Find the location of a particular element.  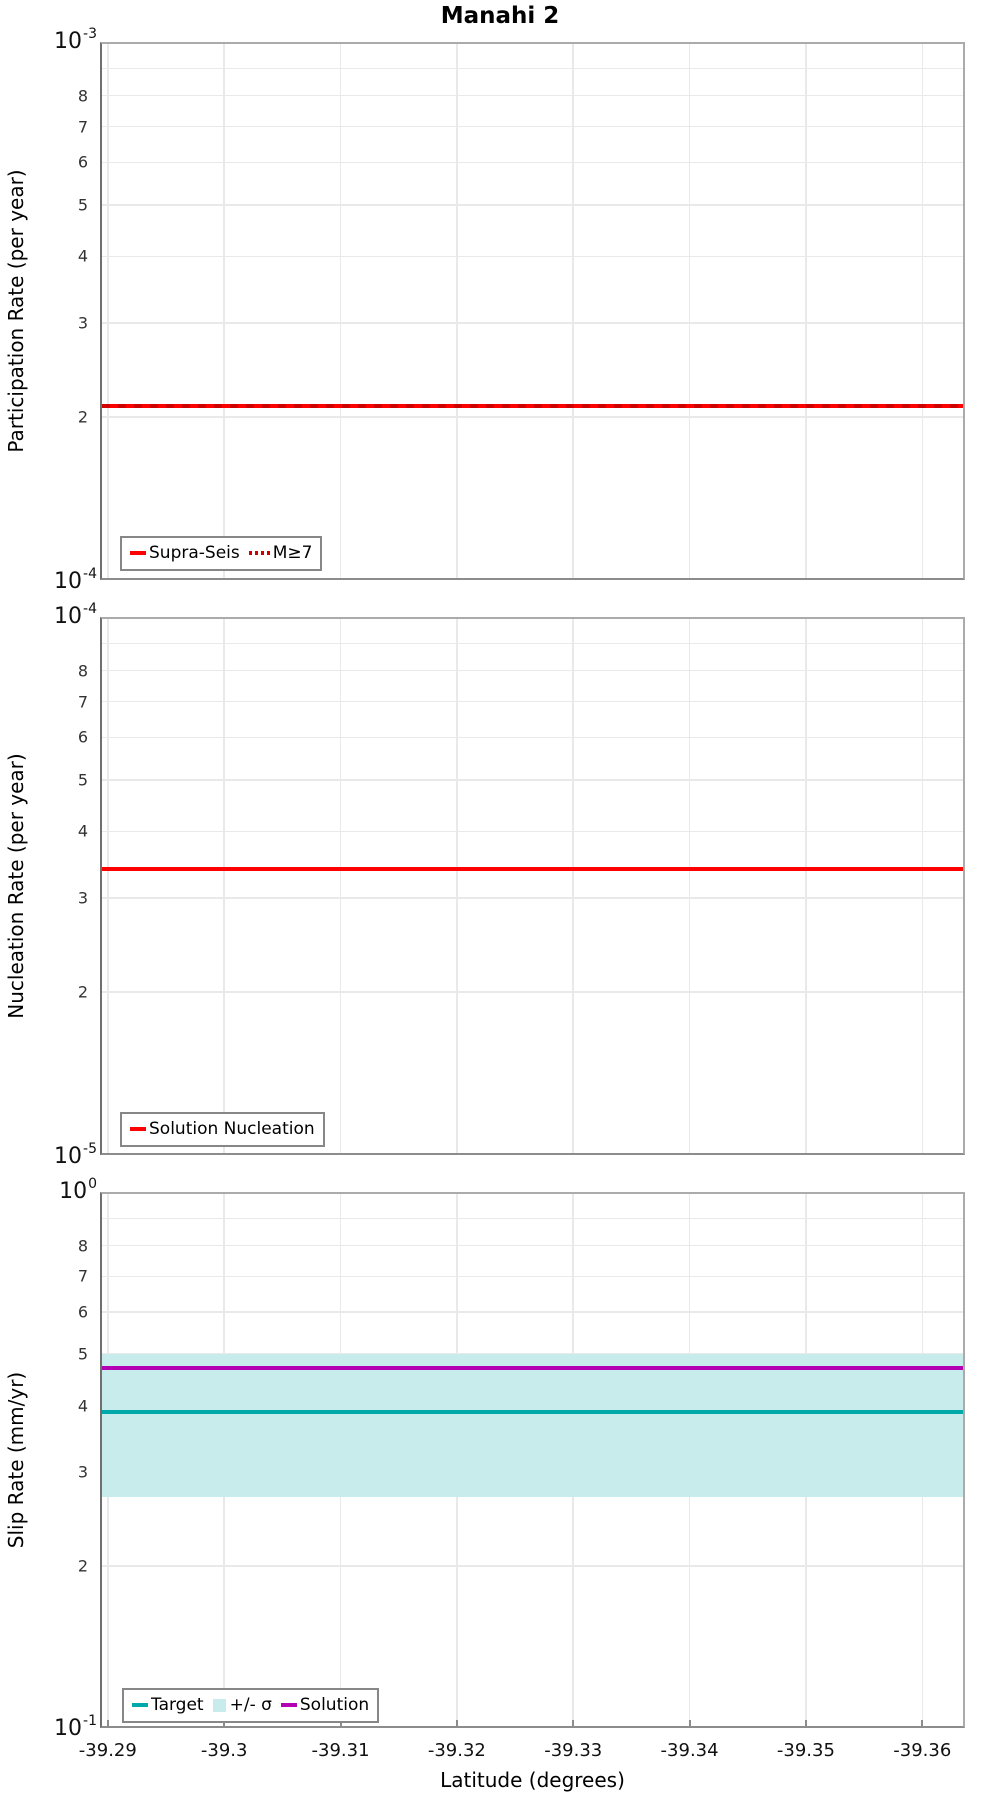

x-tick-label: -39.31 is located at coordinates (340, 1750).